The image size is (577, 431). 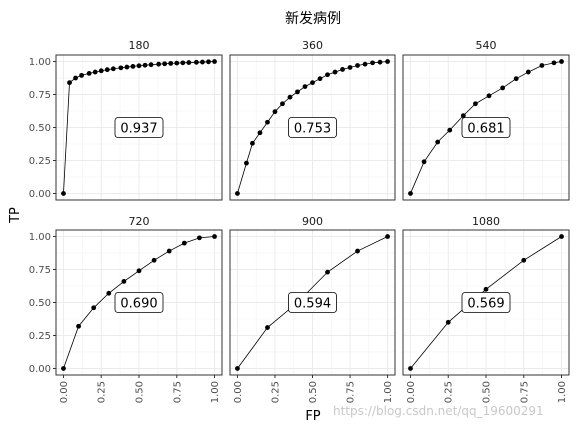 I want to click on y-tick-label: 0.25, so click(x=40, y=336).